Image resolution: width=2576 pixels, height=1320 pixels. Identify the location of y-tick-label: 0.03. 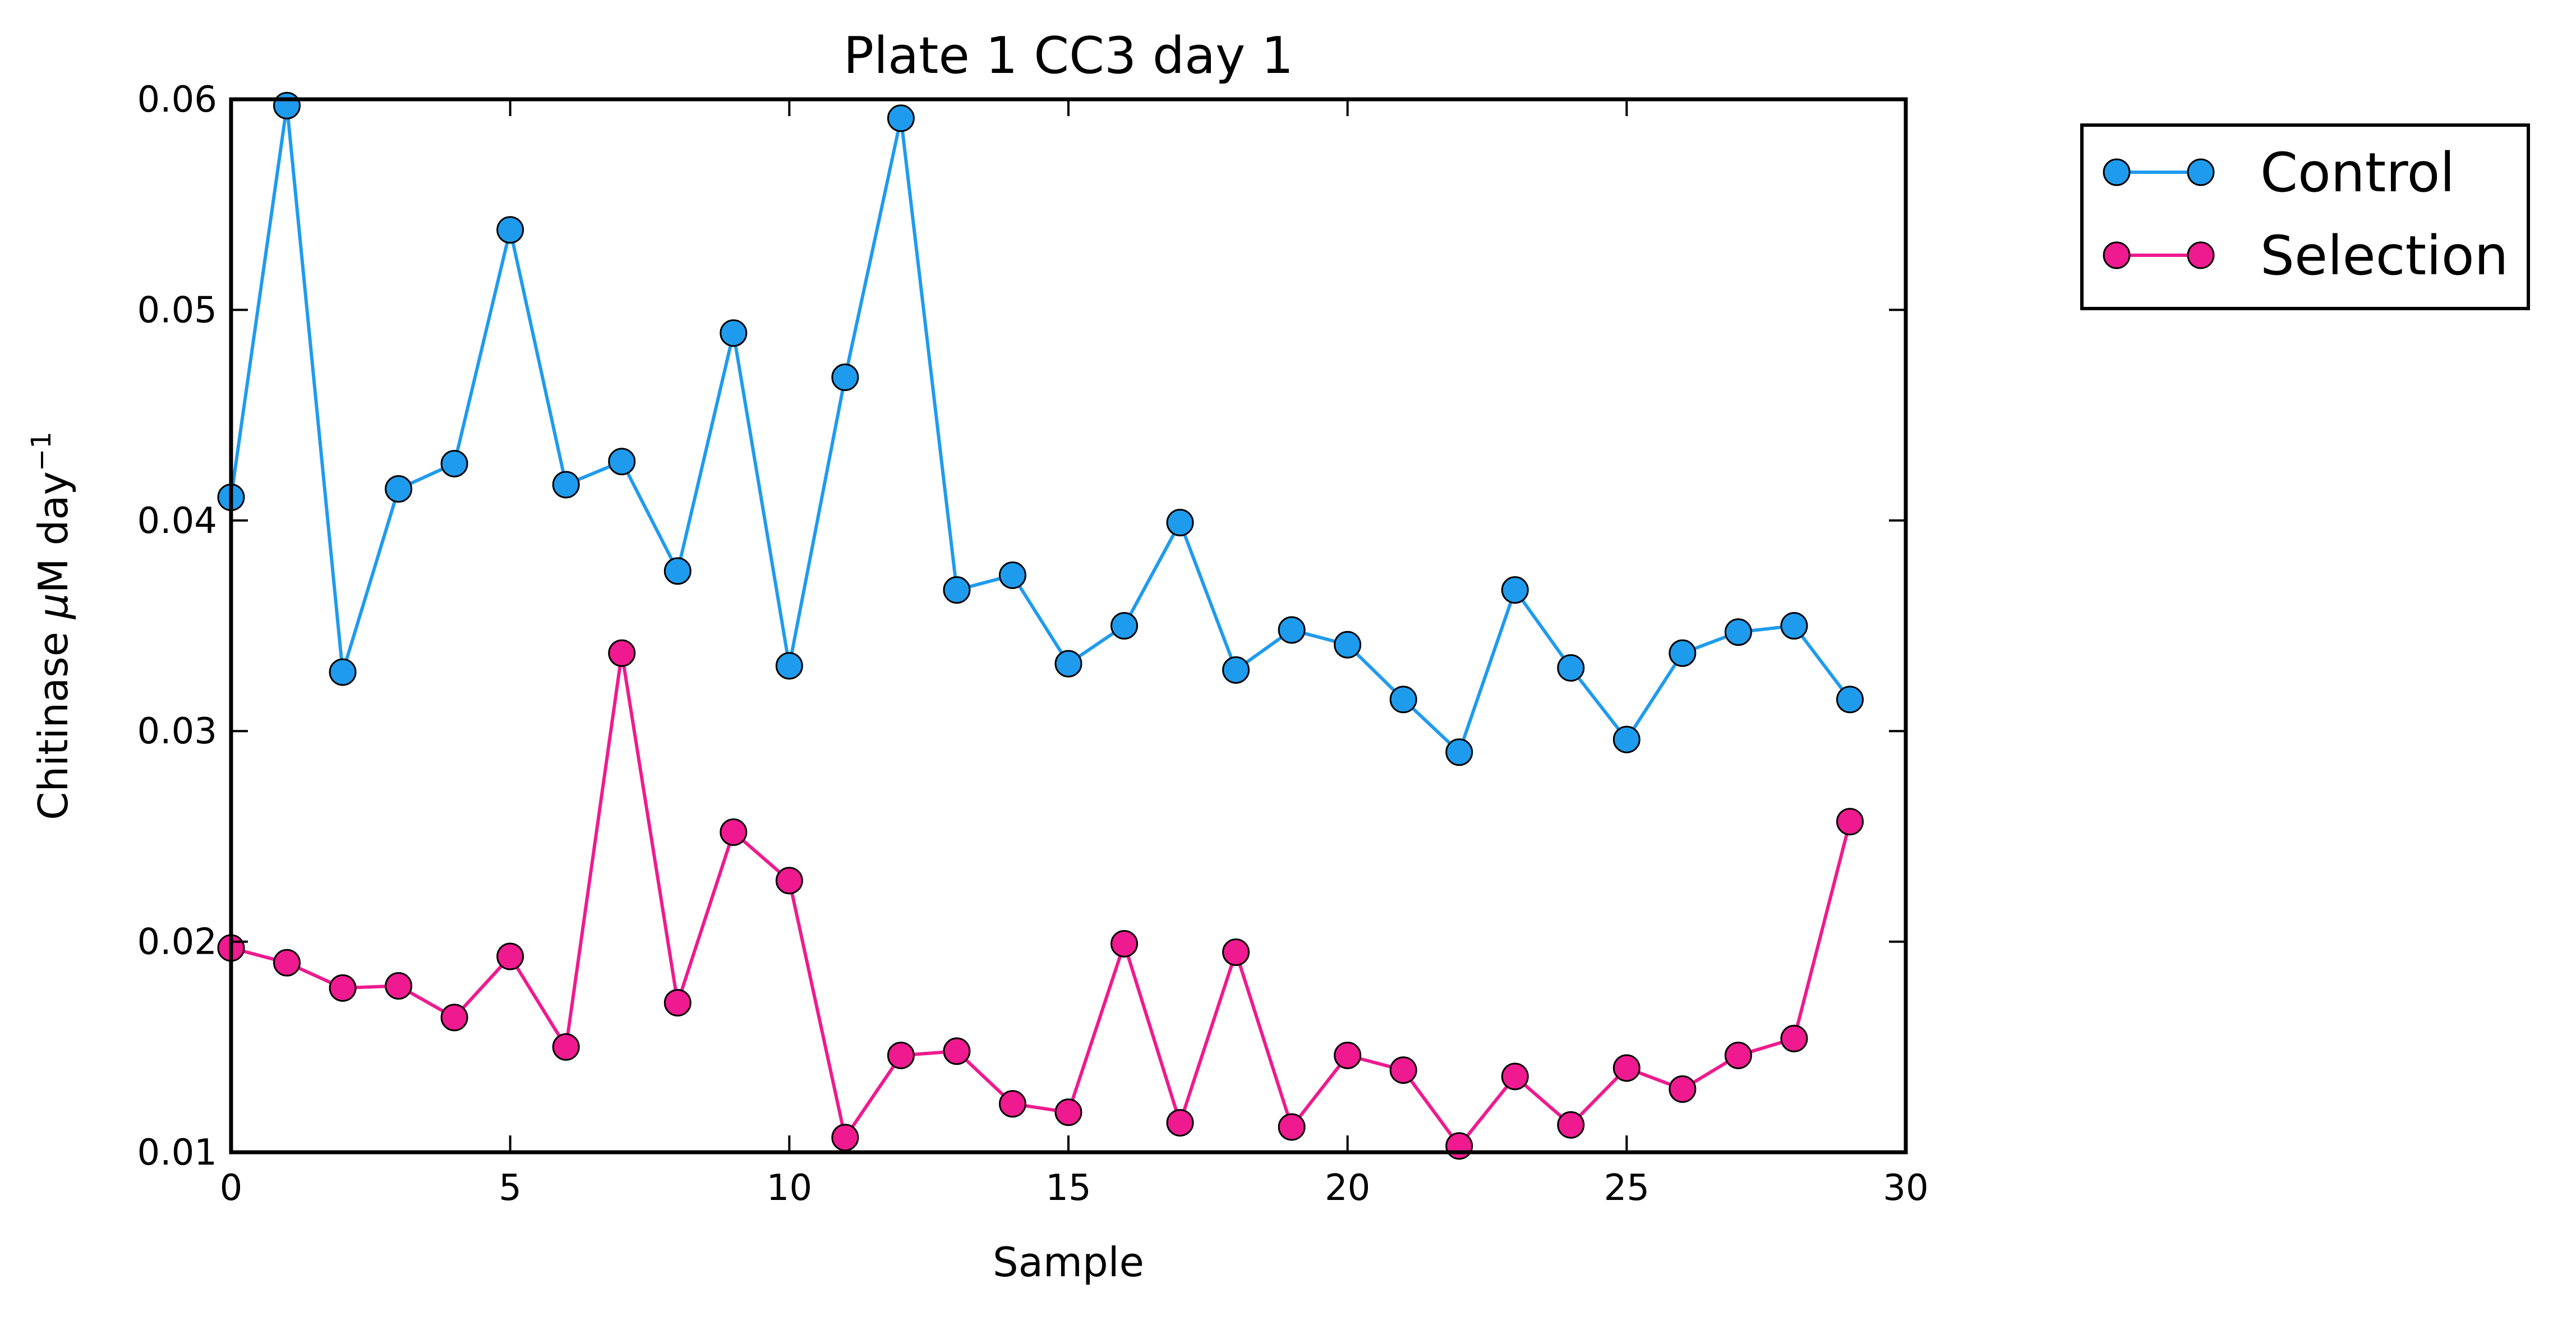
(177, 731).